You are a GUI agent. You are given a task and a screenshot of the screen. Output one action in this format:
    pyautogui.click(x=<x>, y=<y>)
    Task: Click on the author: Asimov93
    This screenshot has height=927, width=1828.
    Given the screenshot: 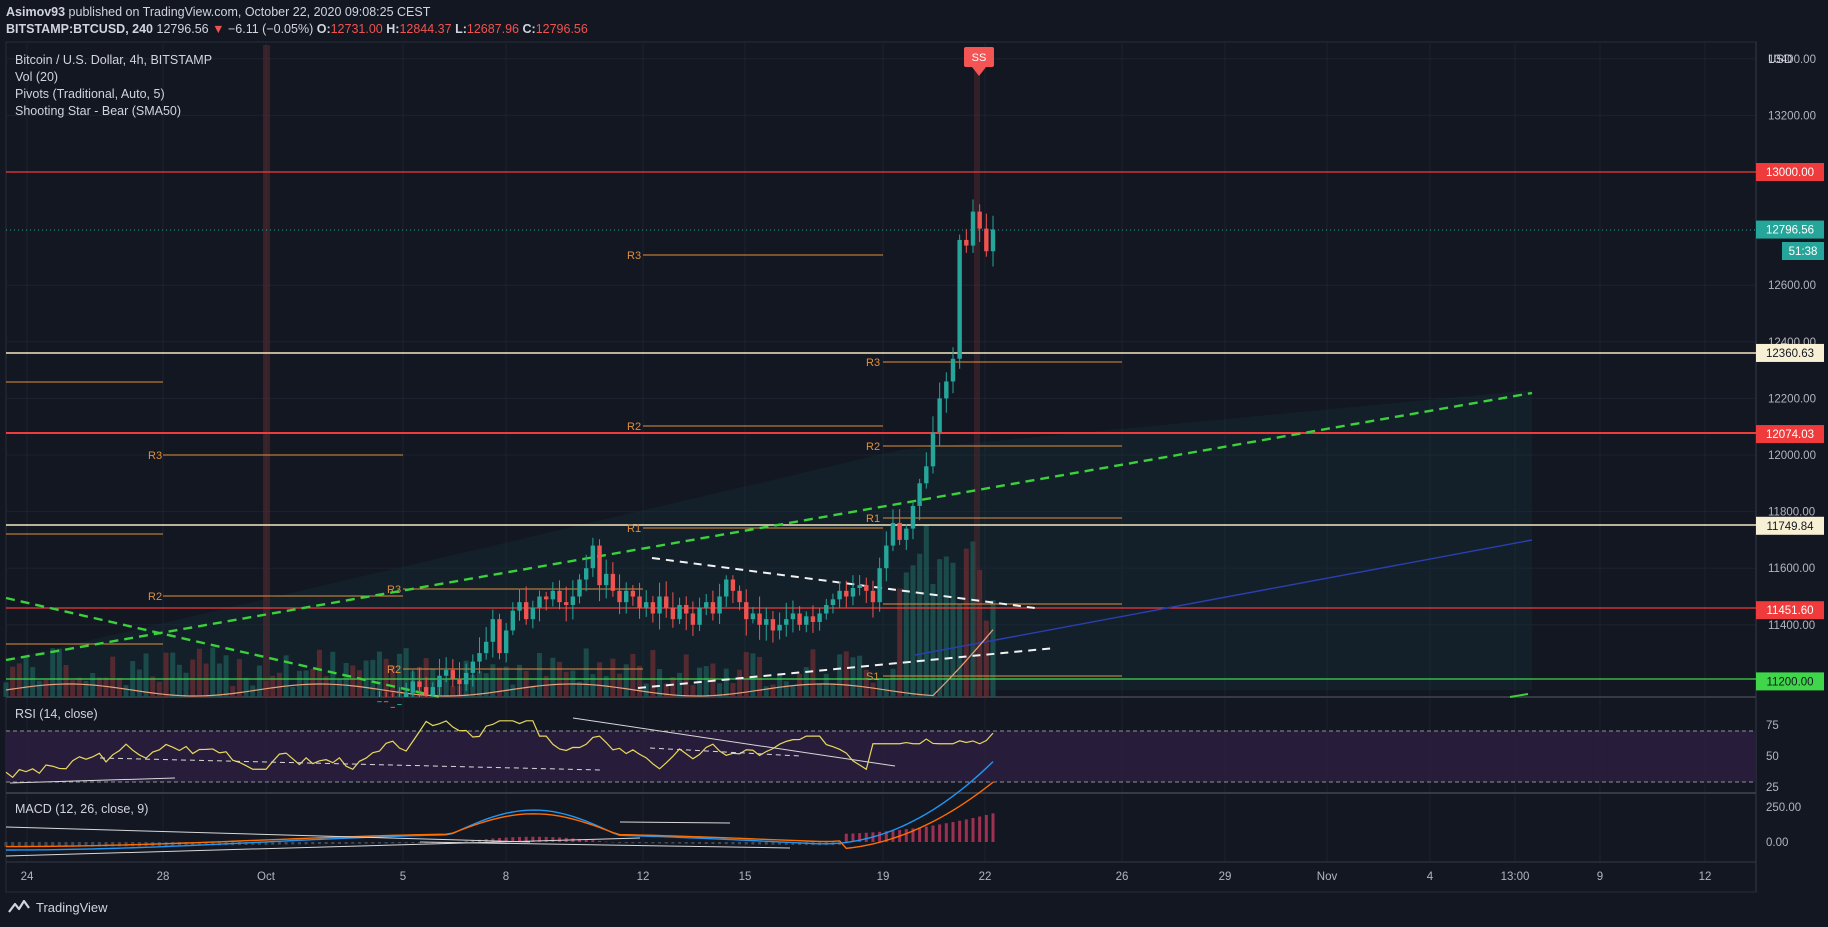 What is the action you would take?
    pyautogui.click(x=36, y=12)
    